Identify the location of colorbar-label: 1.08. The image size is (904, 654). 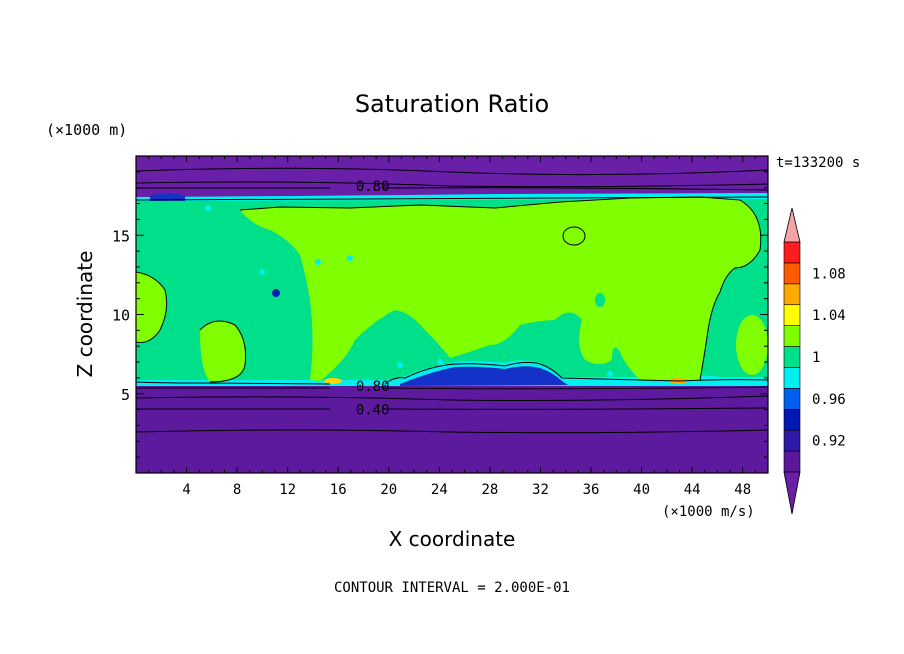
(829, 274).